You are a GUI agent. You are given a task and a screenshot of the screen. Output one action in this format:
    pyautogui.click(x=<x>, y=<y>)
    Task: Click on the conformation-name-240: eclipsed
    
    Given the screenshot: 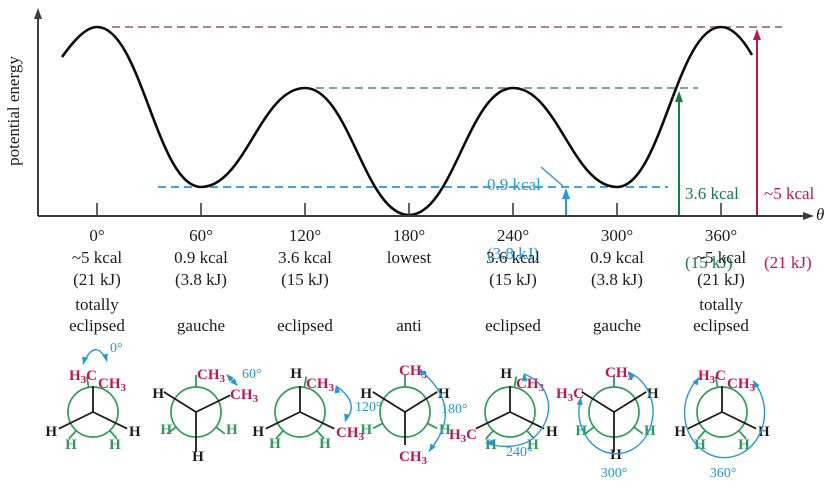 What is the action you would take?
    pyautogui.click(x=513, y=325)
    